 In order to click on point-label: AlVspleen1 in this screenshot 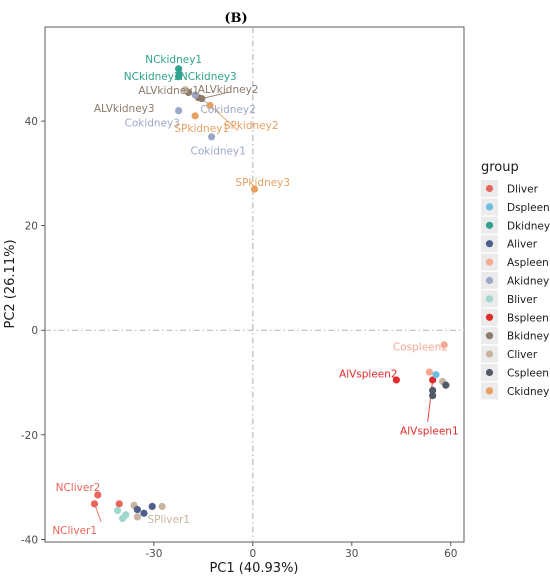, I will do `click(429, 432)`.